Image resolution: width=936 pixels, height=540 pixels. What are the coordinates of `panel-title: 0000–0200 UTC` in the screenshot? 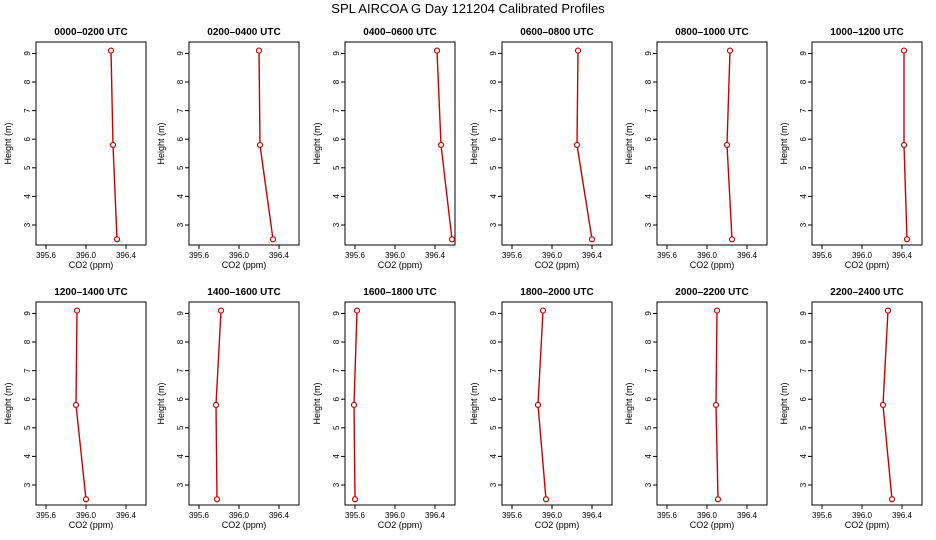 It's located at (90, 32).